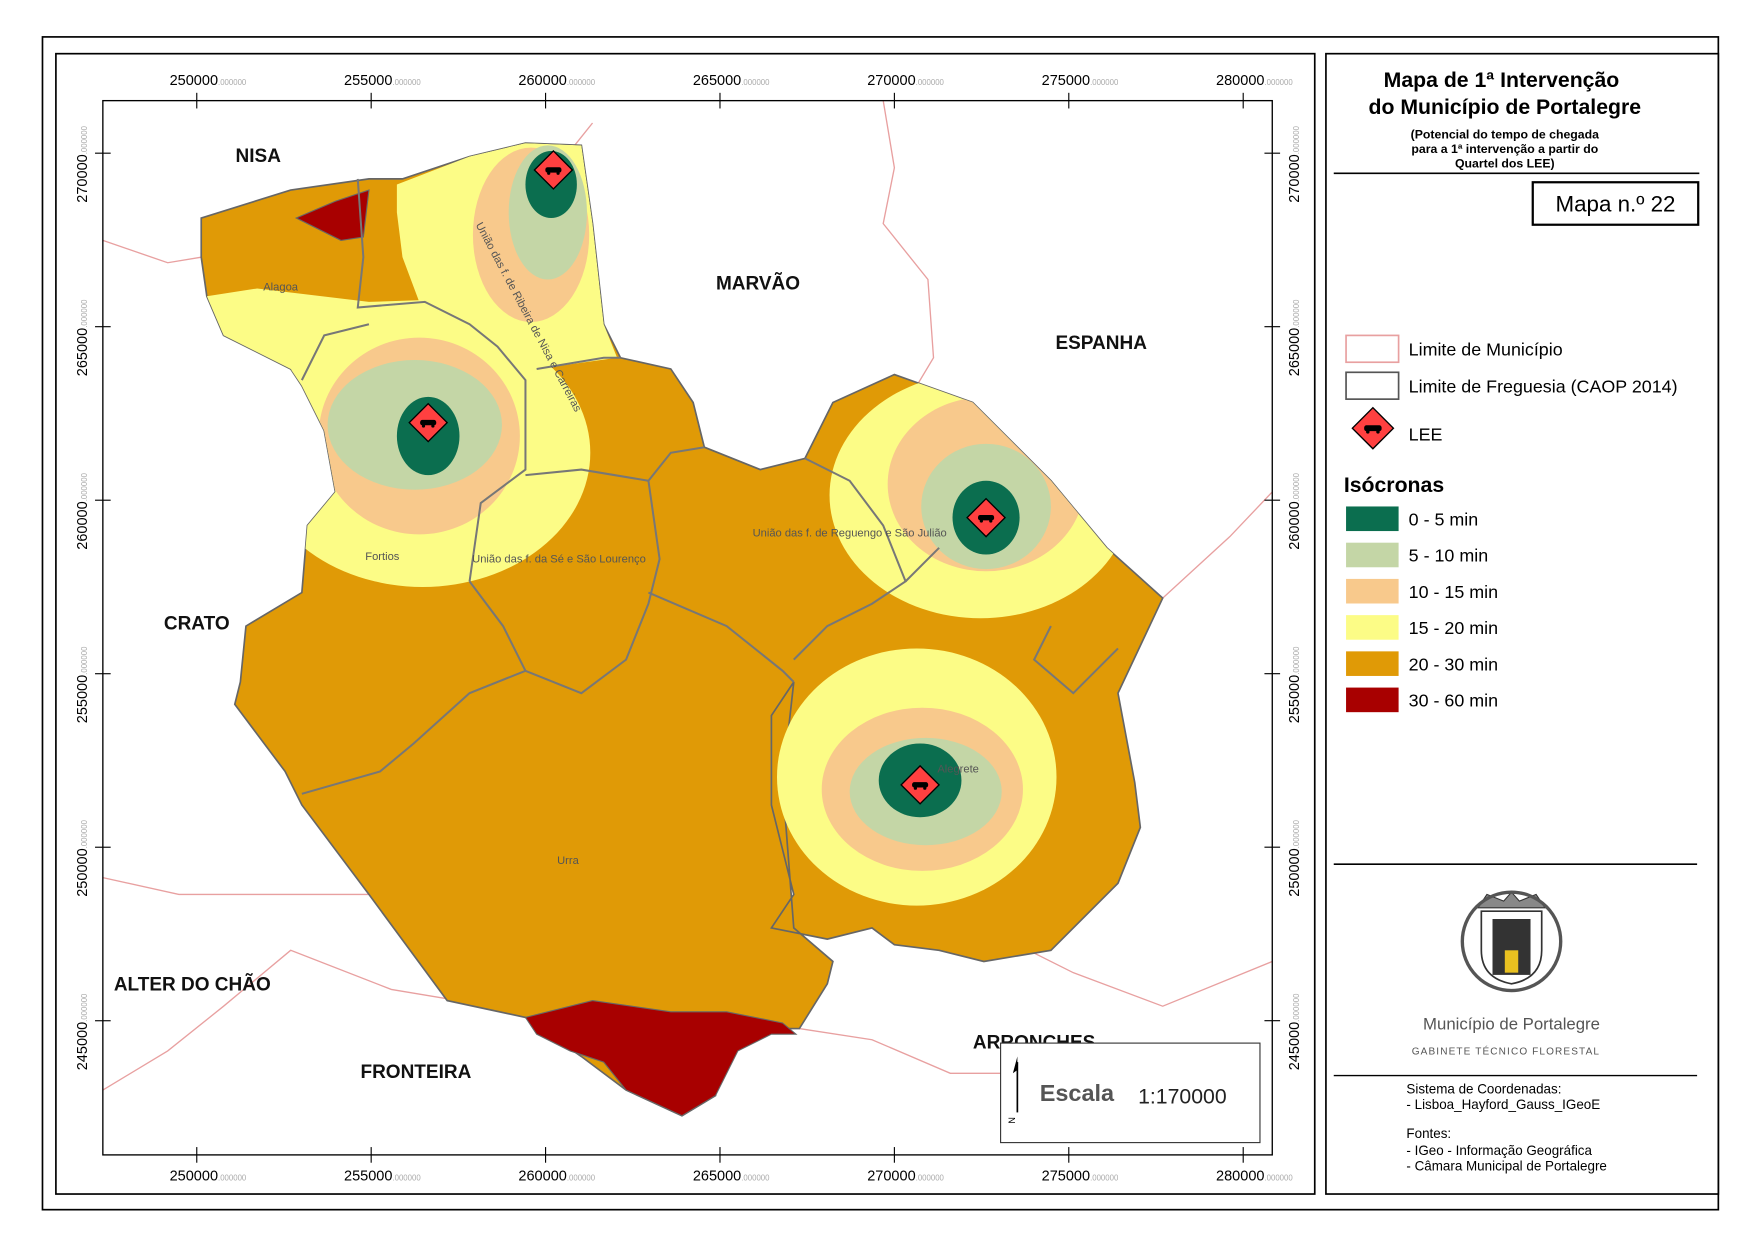 The image size is (1753, 1241). What do you see at coordinates (1511, 961) in the screenshot?
I see `emblem-door` at bounding box center [1511, 961].